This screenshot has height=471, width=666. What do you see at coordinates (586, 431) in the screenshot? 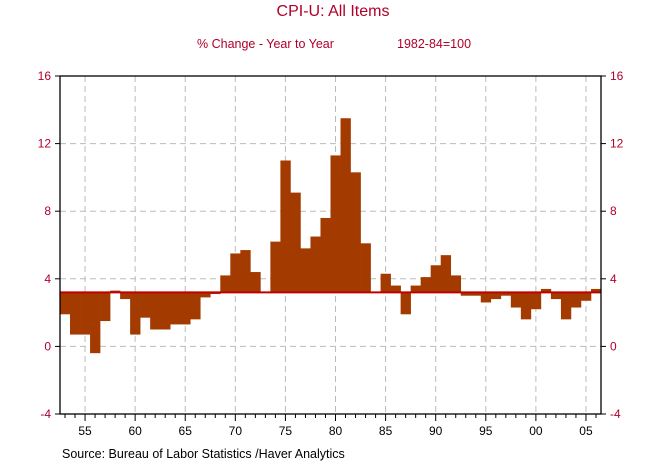
I see `x-tick-label: 05` at bounding box center [586, 431].